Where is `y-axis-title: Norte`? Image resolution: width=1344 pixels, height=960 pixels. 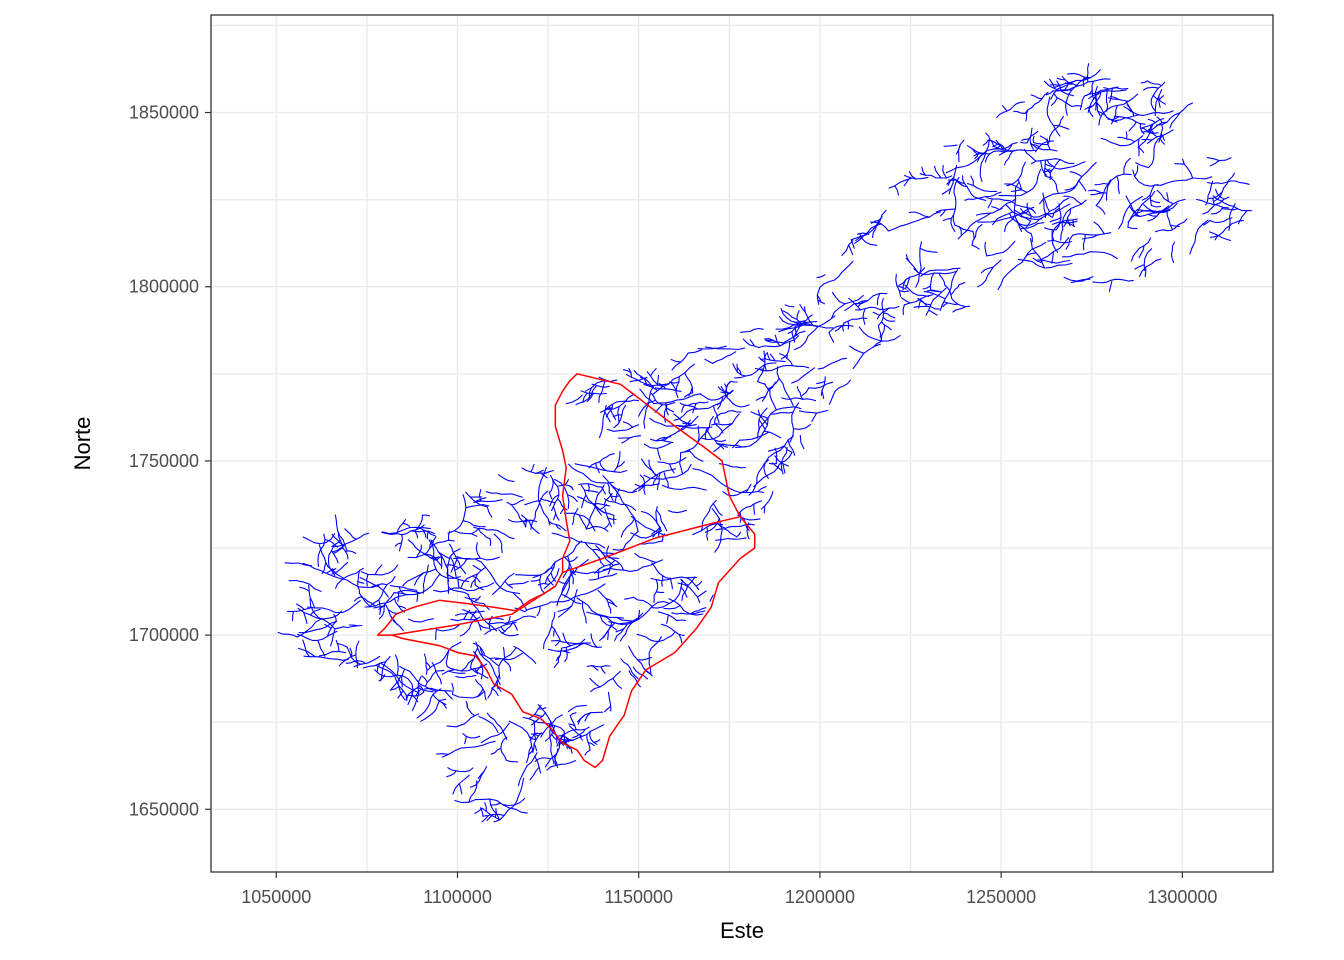 y-axis-title: Norte is located at coordinates (82, 444).